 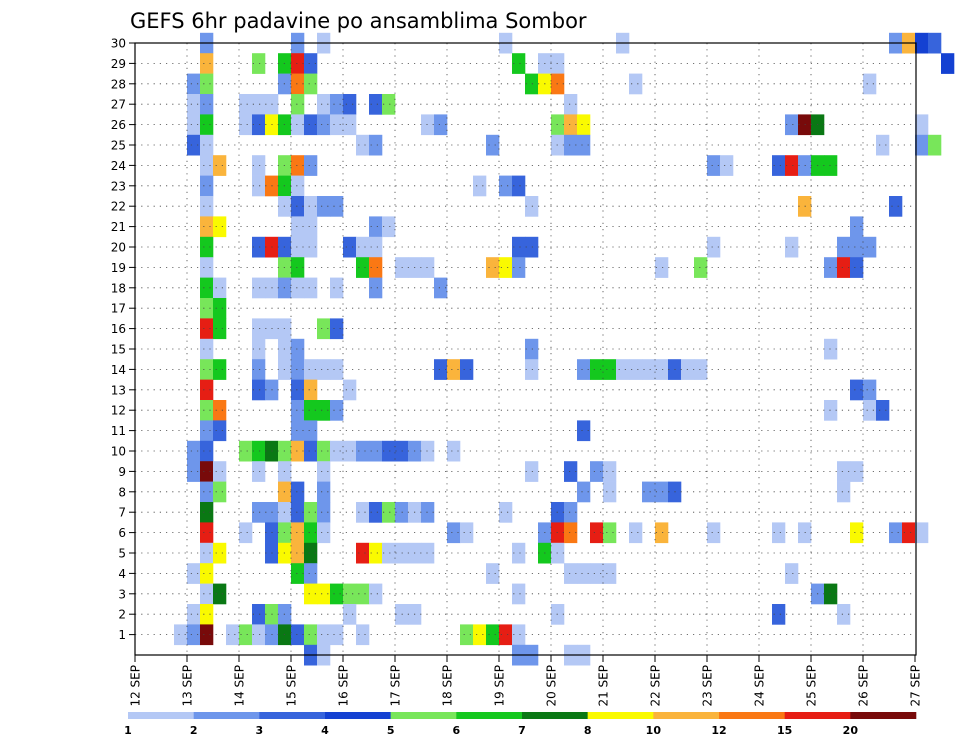 I want to click on y-tick-label: 12, so click(x=118, y=411).